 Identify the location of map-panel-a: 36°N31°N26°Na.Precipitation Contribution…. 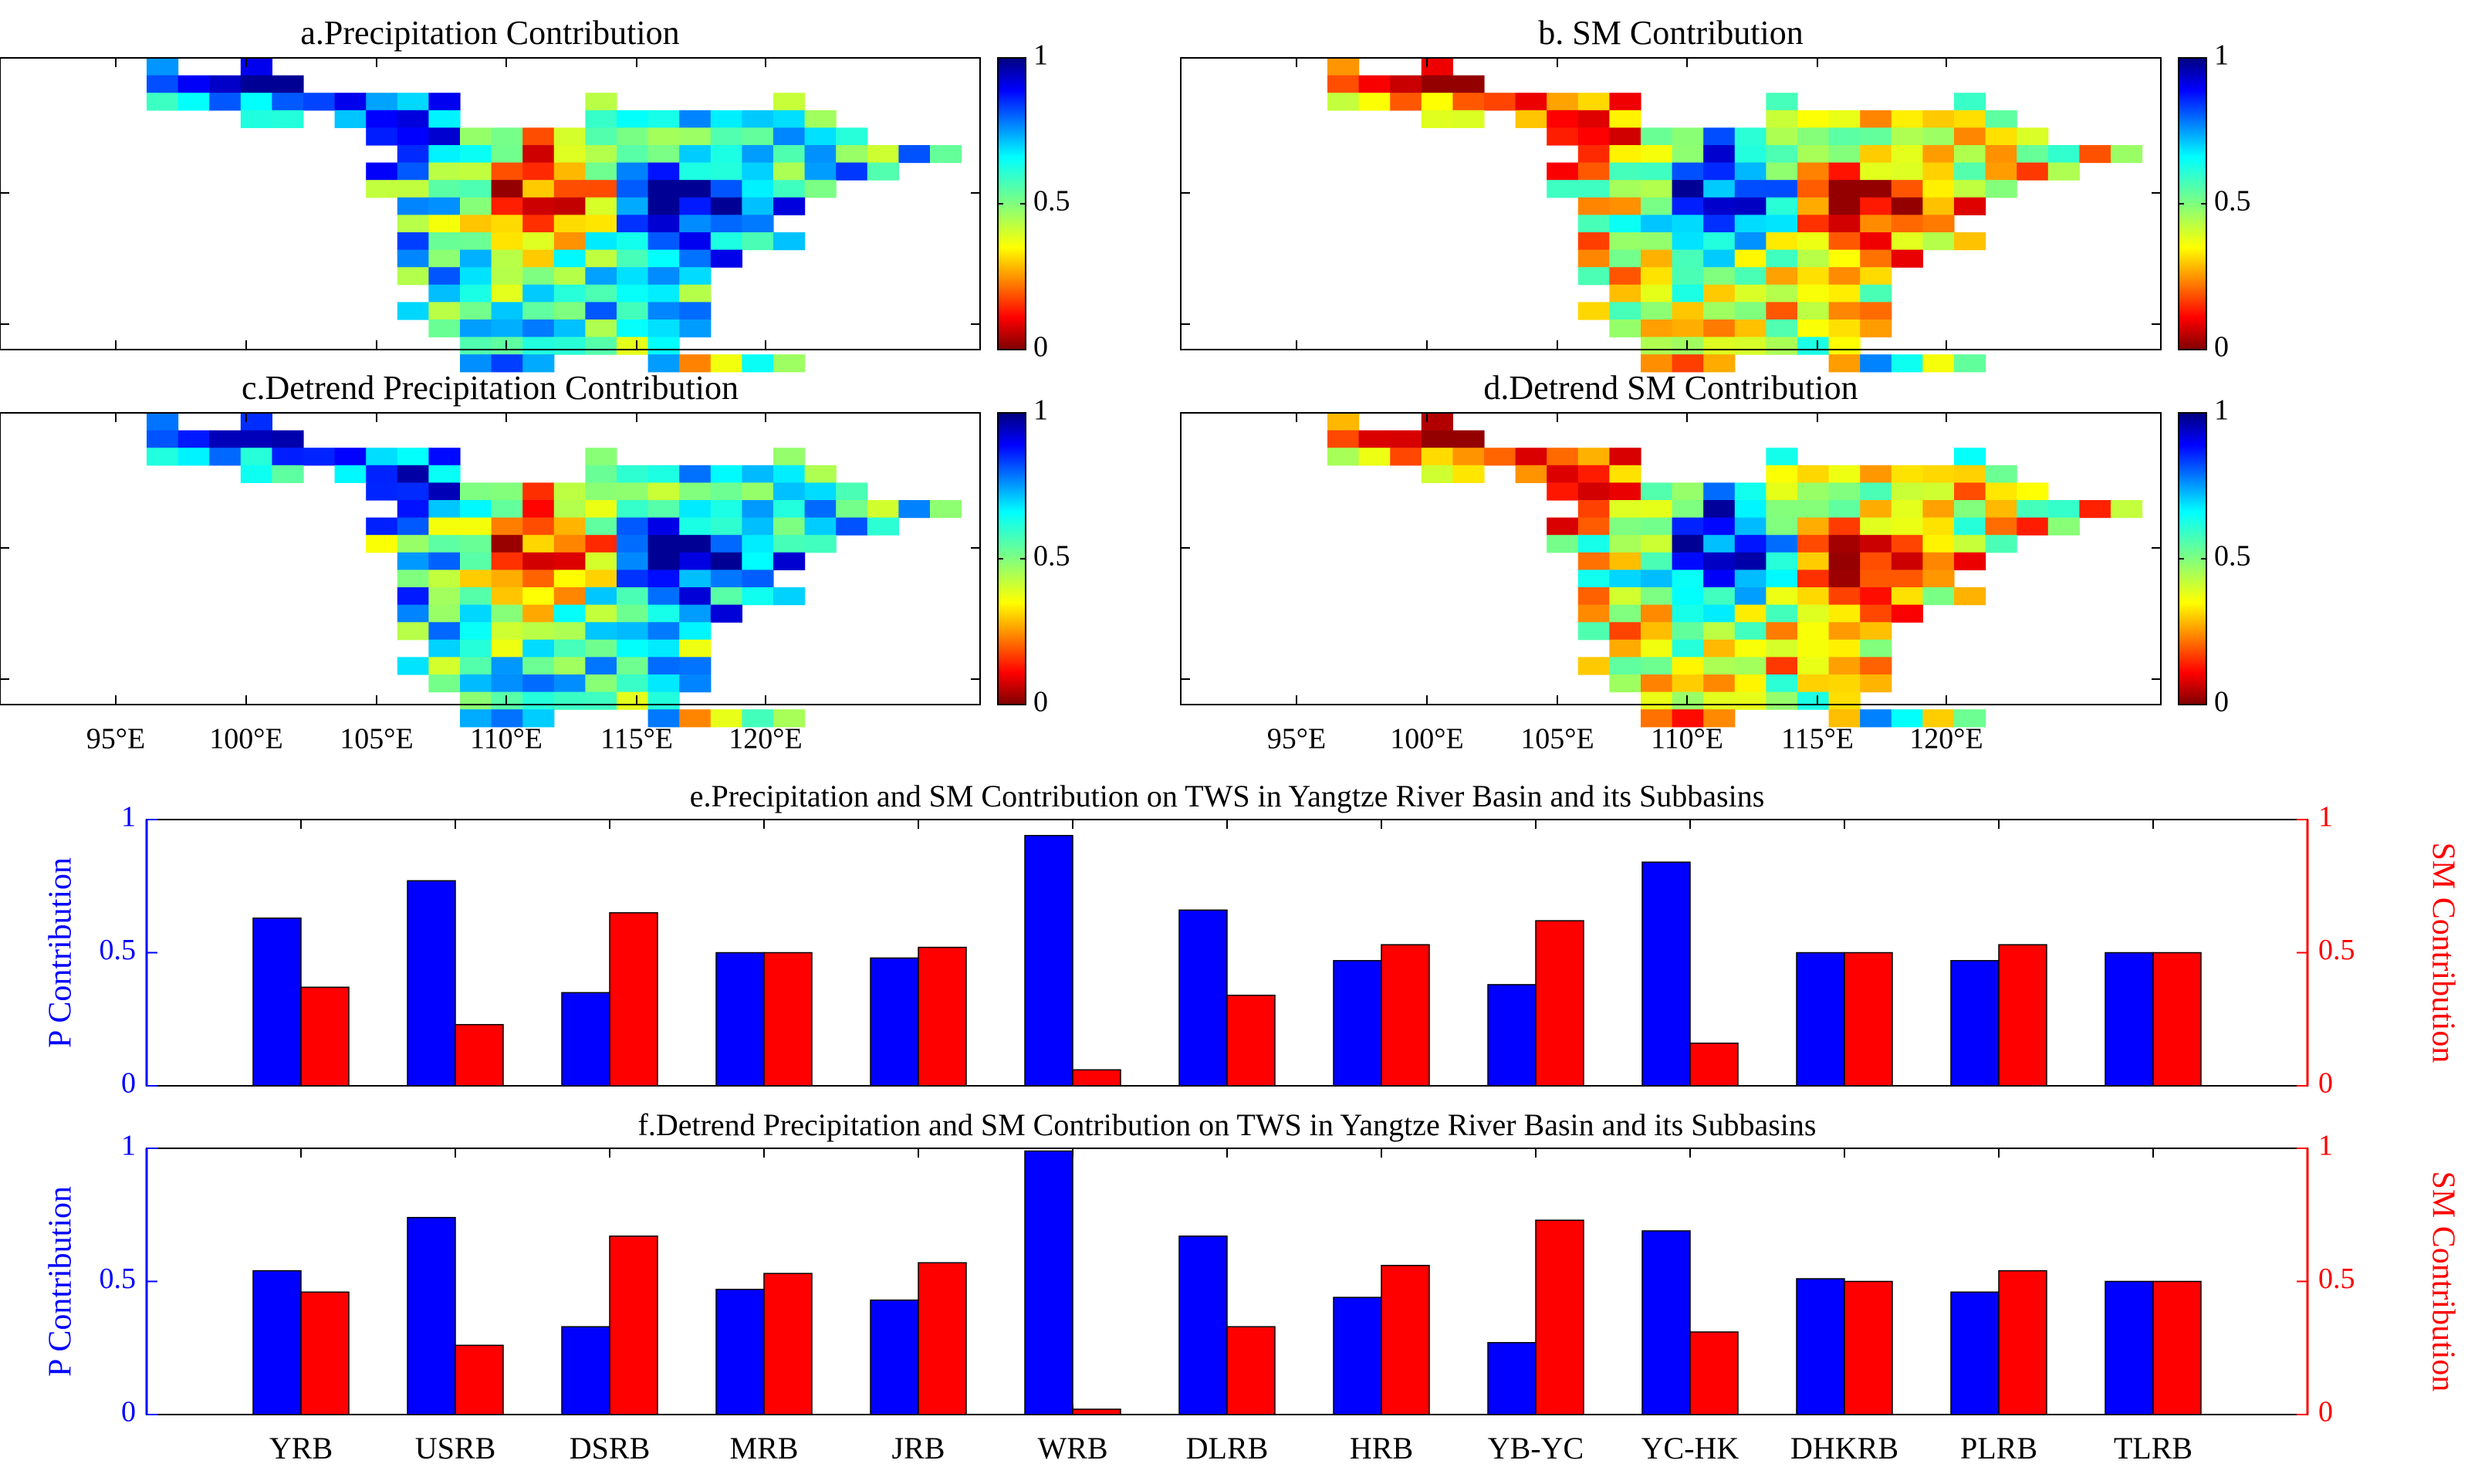
(535, 193).